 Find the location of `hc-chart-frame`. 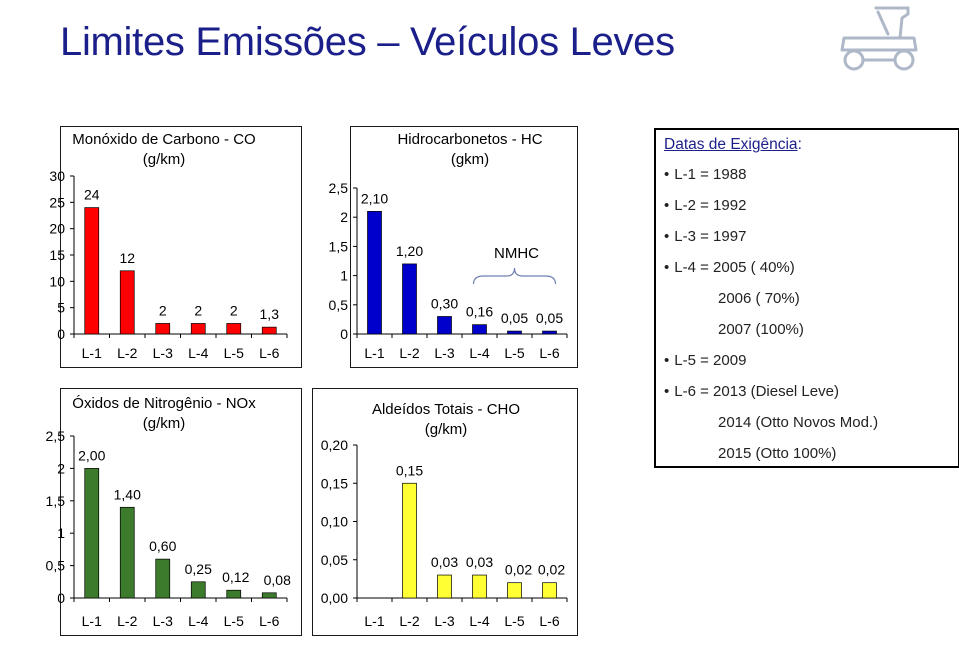

hc-chart-frame is located at coordinates (464, 247).